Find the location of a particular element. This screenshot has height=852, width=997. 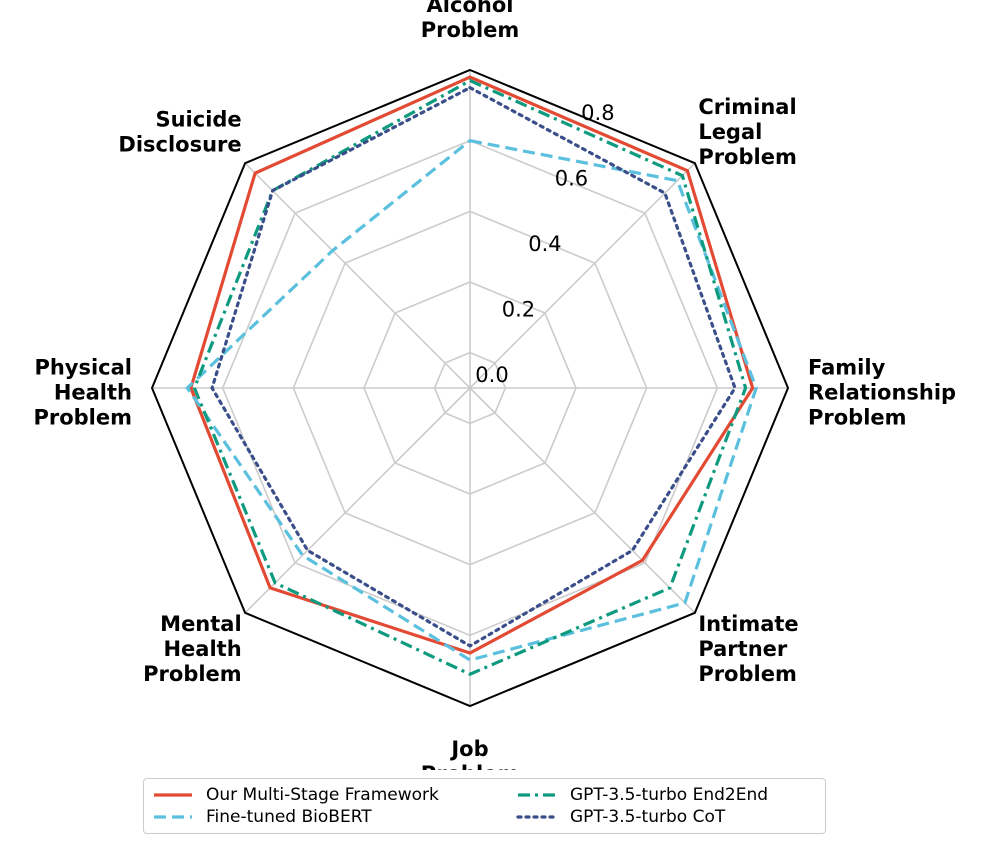

legend-label: Fine-tuned BioBERT is located at coordinates (289, 817).